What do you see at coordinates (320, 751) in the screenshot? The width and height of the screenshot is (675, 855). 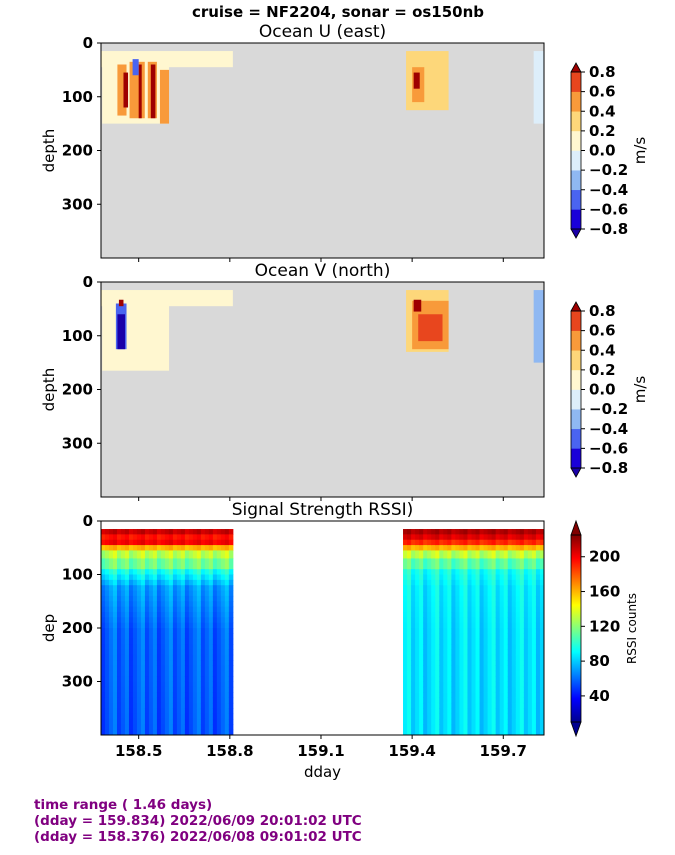 I see `x-tick-label: 159.1` at bounding box center [320, 751].